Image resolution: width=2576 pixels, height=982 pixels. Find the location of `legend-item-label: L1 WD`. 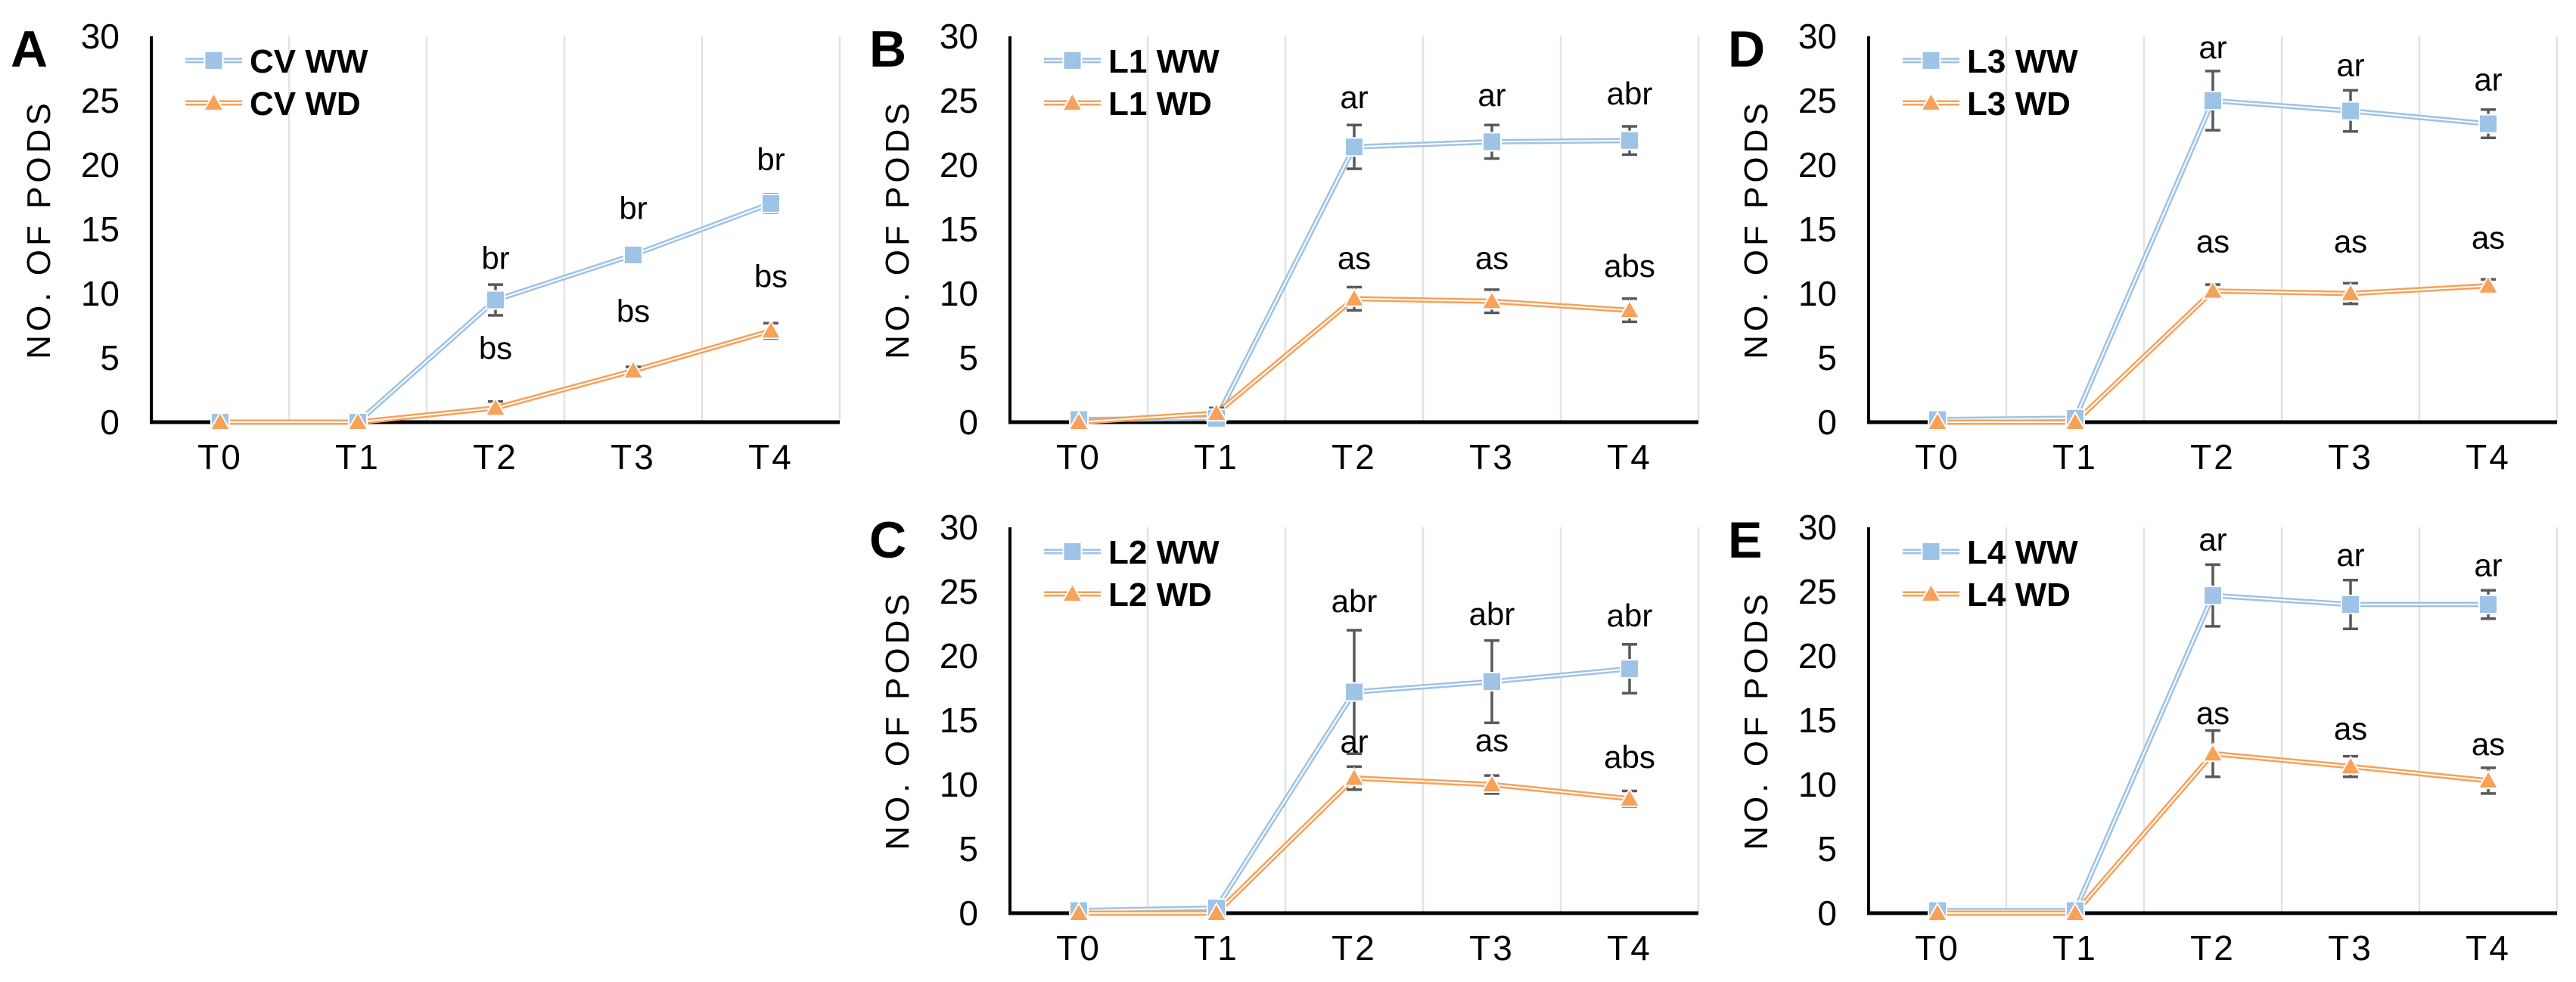

legend-item-label: L1 WD is located at coordinates (1160, 104).